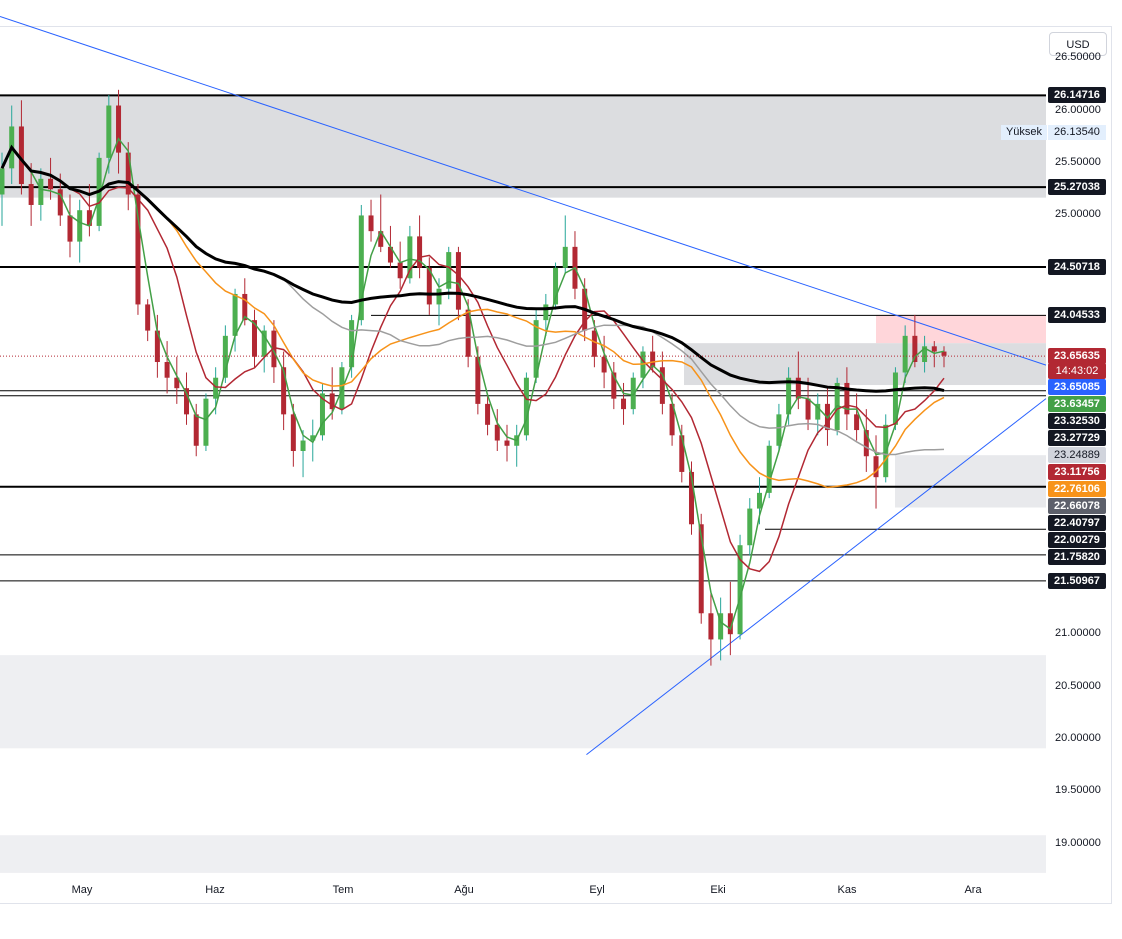  I want to click on price-tag: 21.75820, so click(1077, 557).